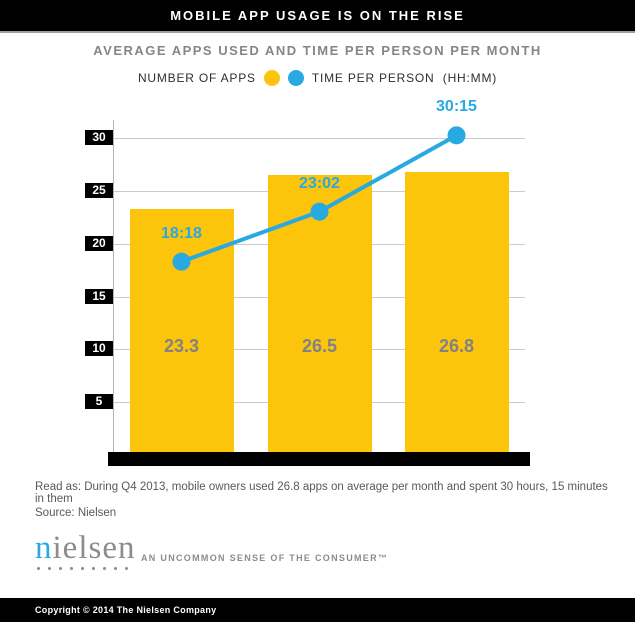 The width and height of the screenshot is (635, 622). I want to click on bar-value-label: 26.5, so click(319, 346).